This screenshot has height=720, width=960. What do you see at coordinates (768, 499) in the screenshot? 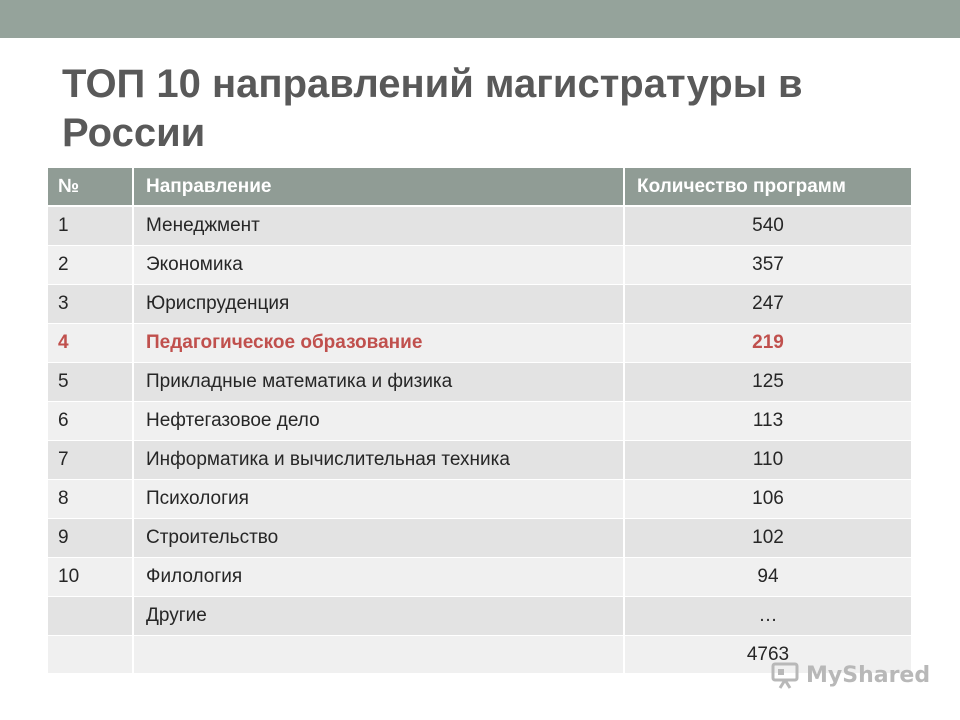
I see `row-count: 106` at bounding box center [768, 499].